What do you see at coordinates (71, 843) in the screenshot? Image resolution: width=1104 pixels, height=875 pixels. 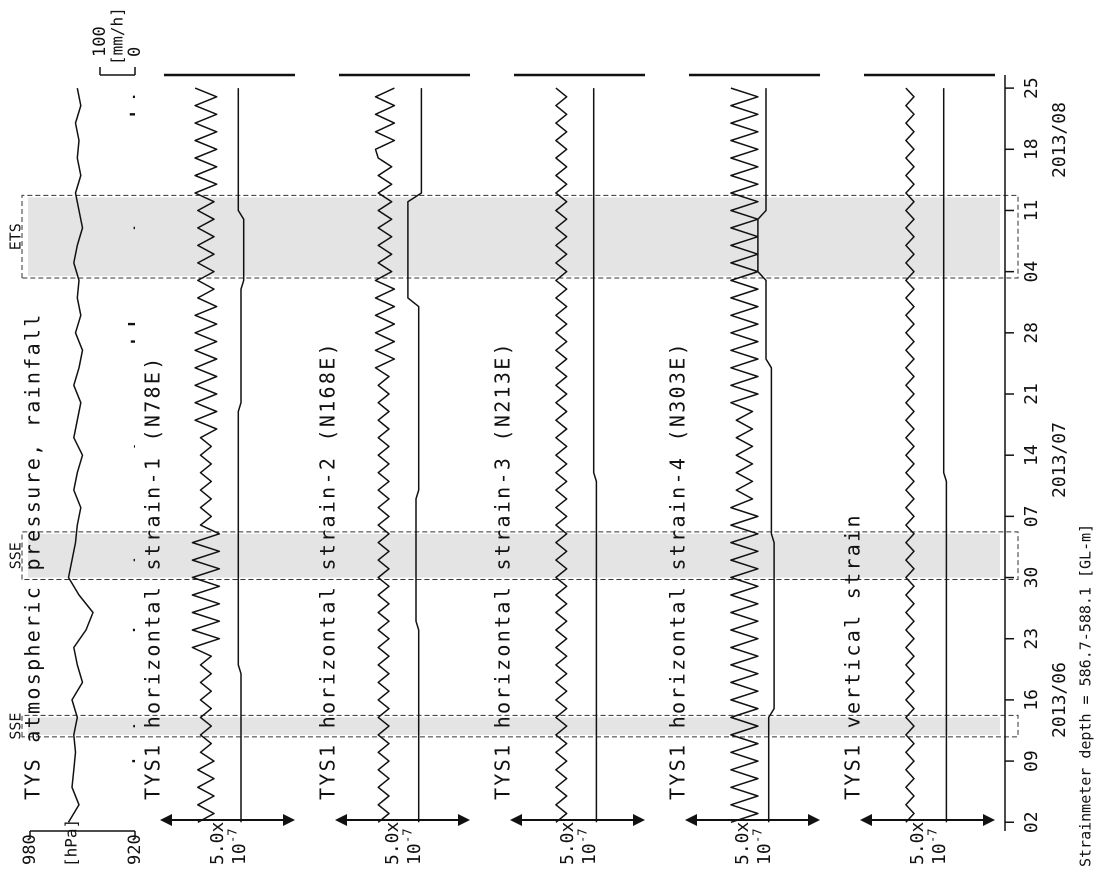 I see `y-axis-label: [hPa]` at bounding box center [71, 843].